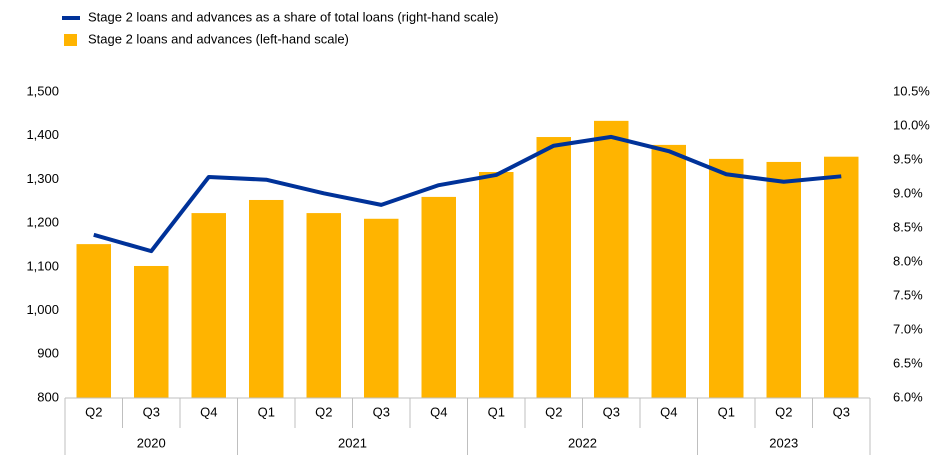  Describe the element at coordinates (911, 90) in the screenshot. I see `y2-tick-label: 10.5%` at that location.